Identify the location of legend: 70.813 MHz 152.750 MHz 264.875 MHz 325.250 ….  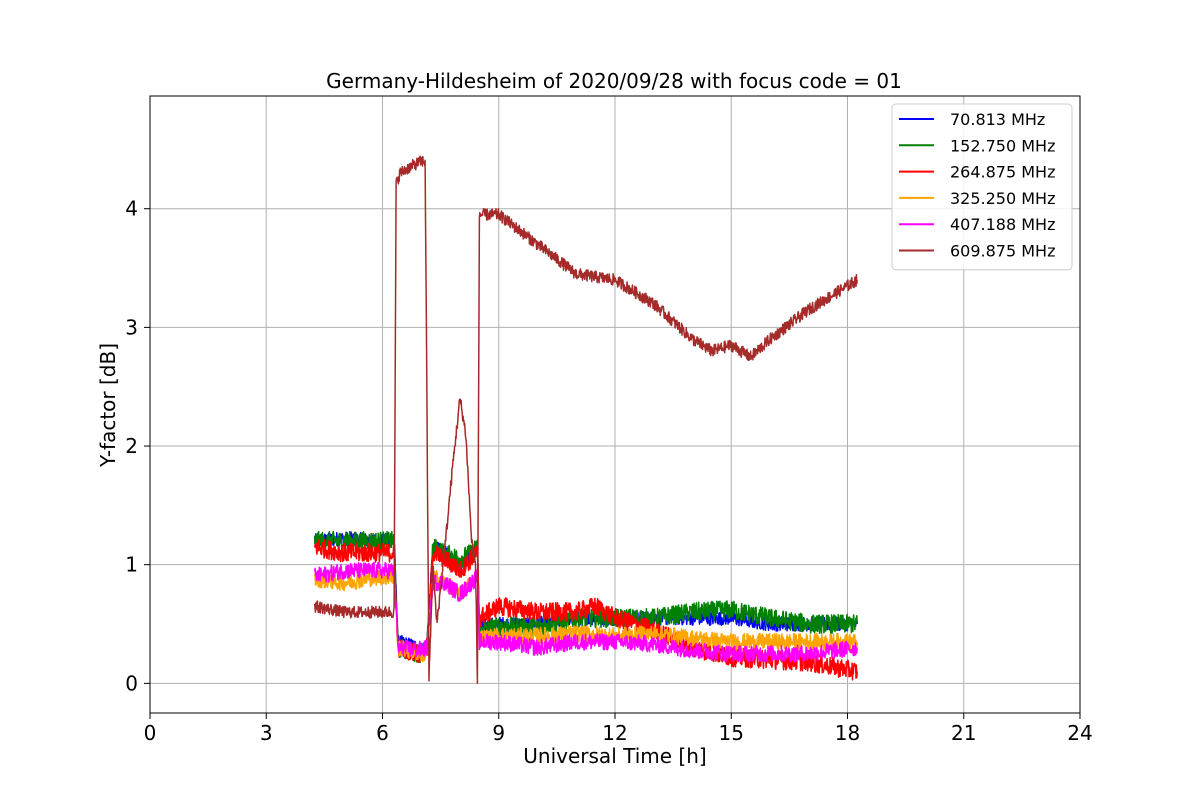
(982, 187).